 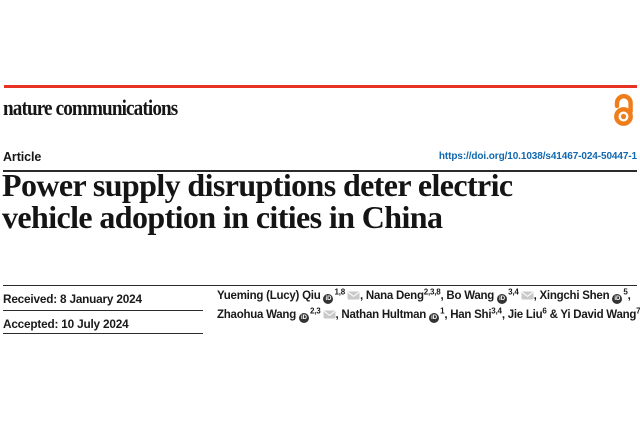 I want to click on open-access-icon, so click(x=623, y=109).